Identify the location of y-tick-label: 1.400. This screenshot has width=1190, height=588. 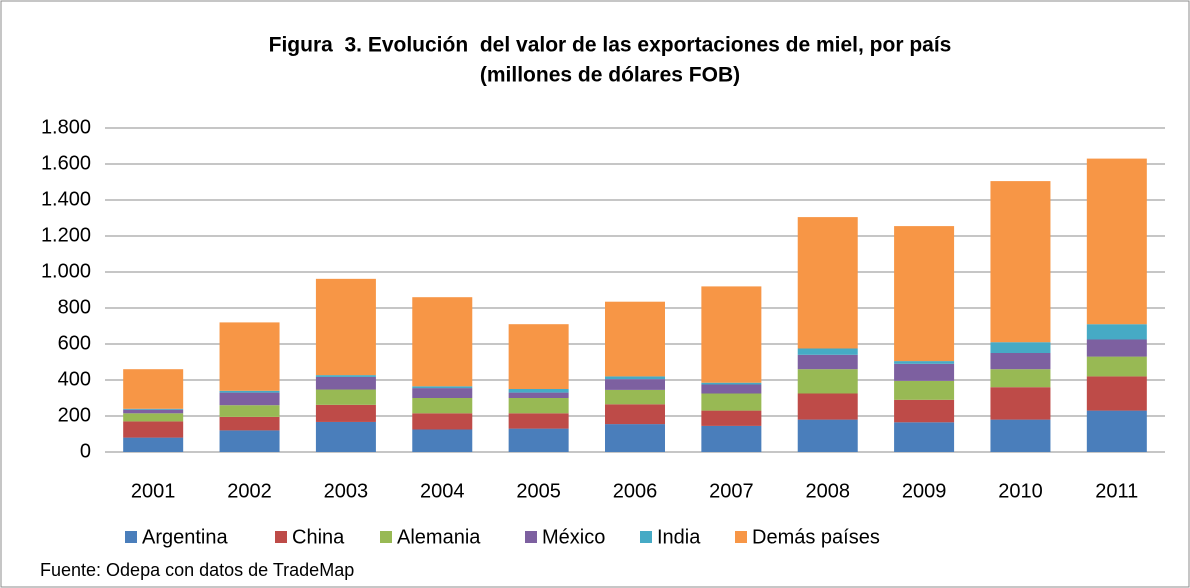
(66, 199).